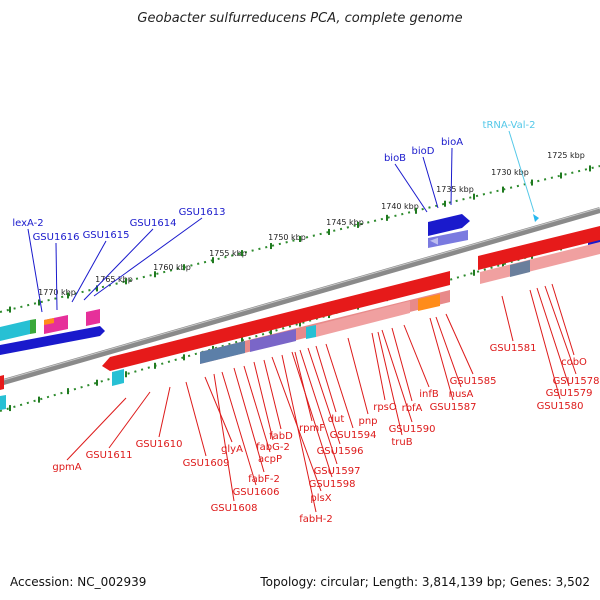 The width and height of the screenshot is (600, 600). I want to click on gene-label: GSU1581, so click(513, 348).